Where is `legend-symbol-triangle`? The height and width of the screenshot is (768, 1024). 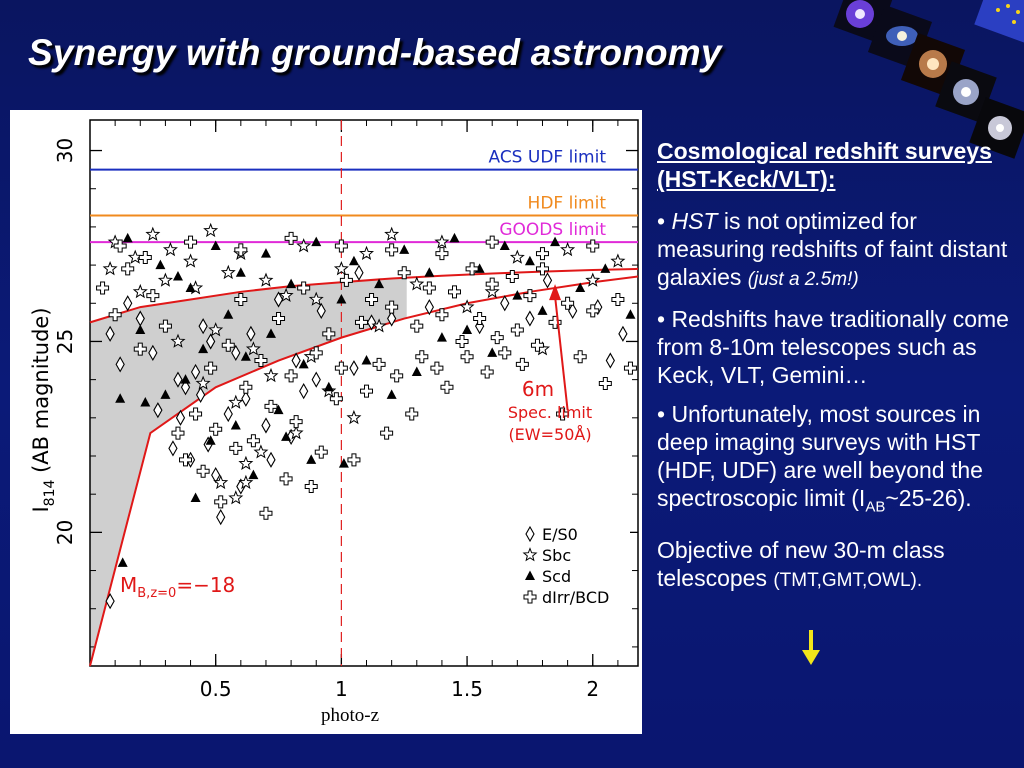 legend-symbol-triangle is located at coordinates (530, 575).